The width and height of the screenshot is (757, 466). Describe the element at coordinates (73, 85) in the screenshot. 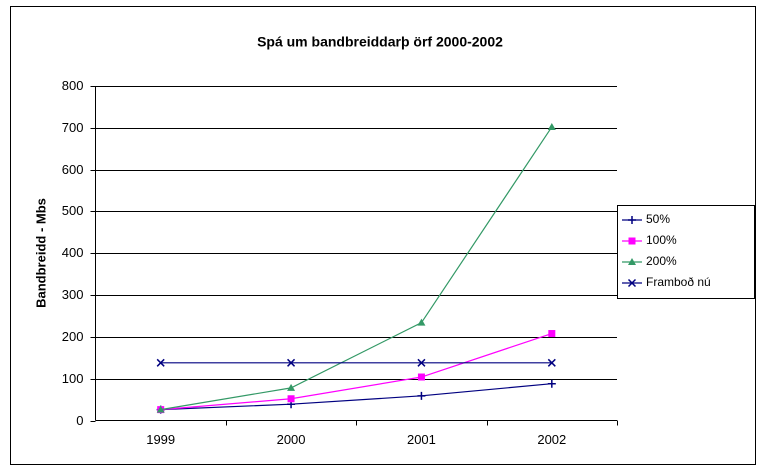

I see `y-tick-label: 800` at that location.